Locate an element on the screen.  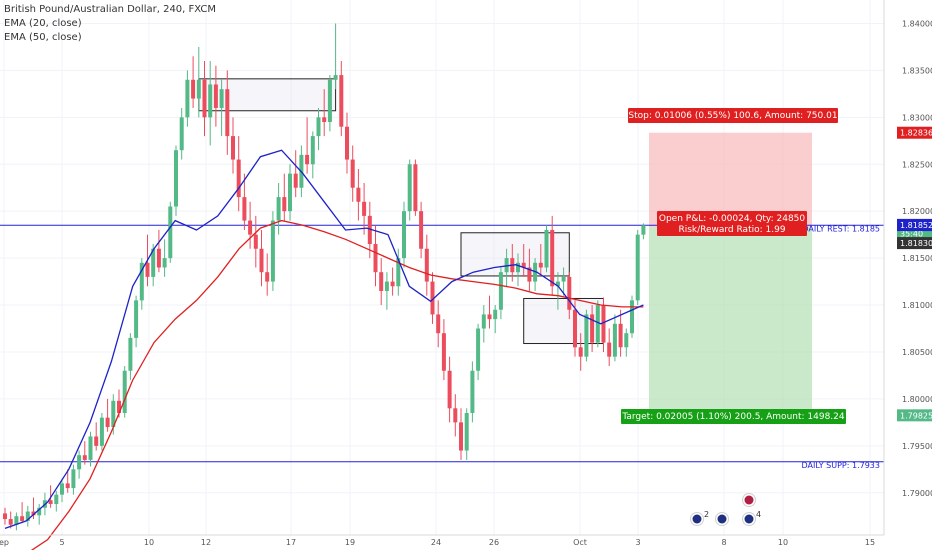
legend-ema20: EMA (20, close) is located at coordinates (43, 23).